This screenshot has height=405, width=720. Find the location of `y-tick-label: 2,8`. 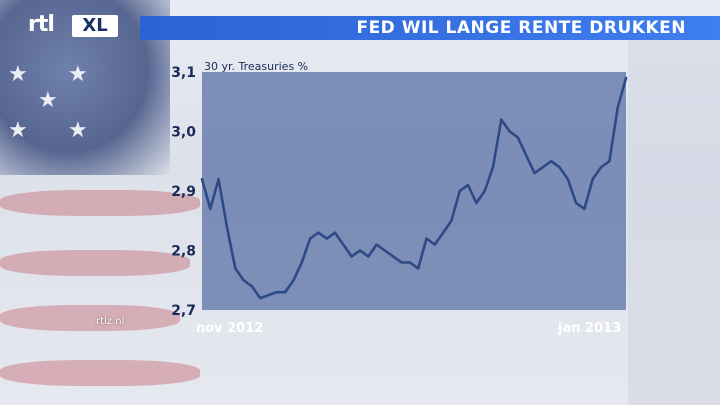

y-tick-label: 2,8 is located at coordinates (183, 252).